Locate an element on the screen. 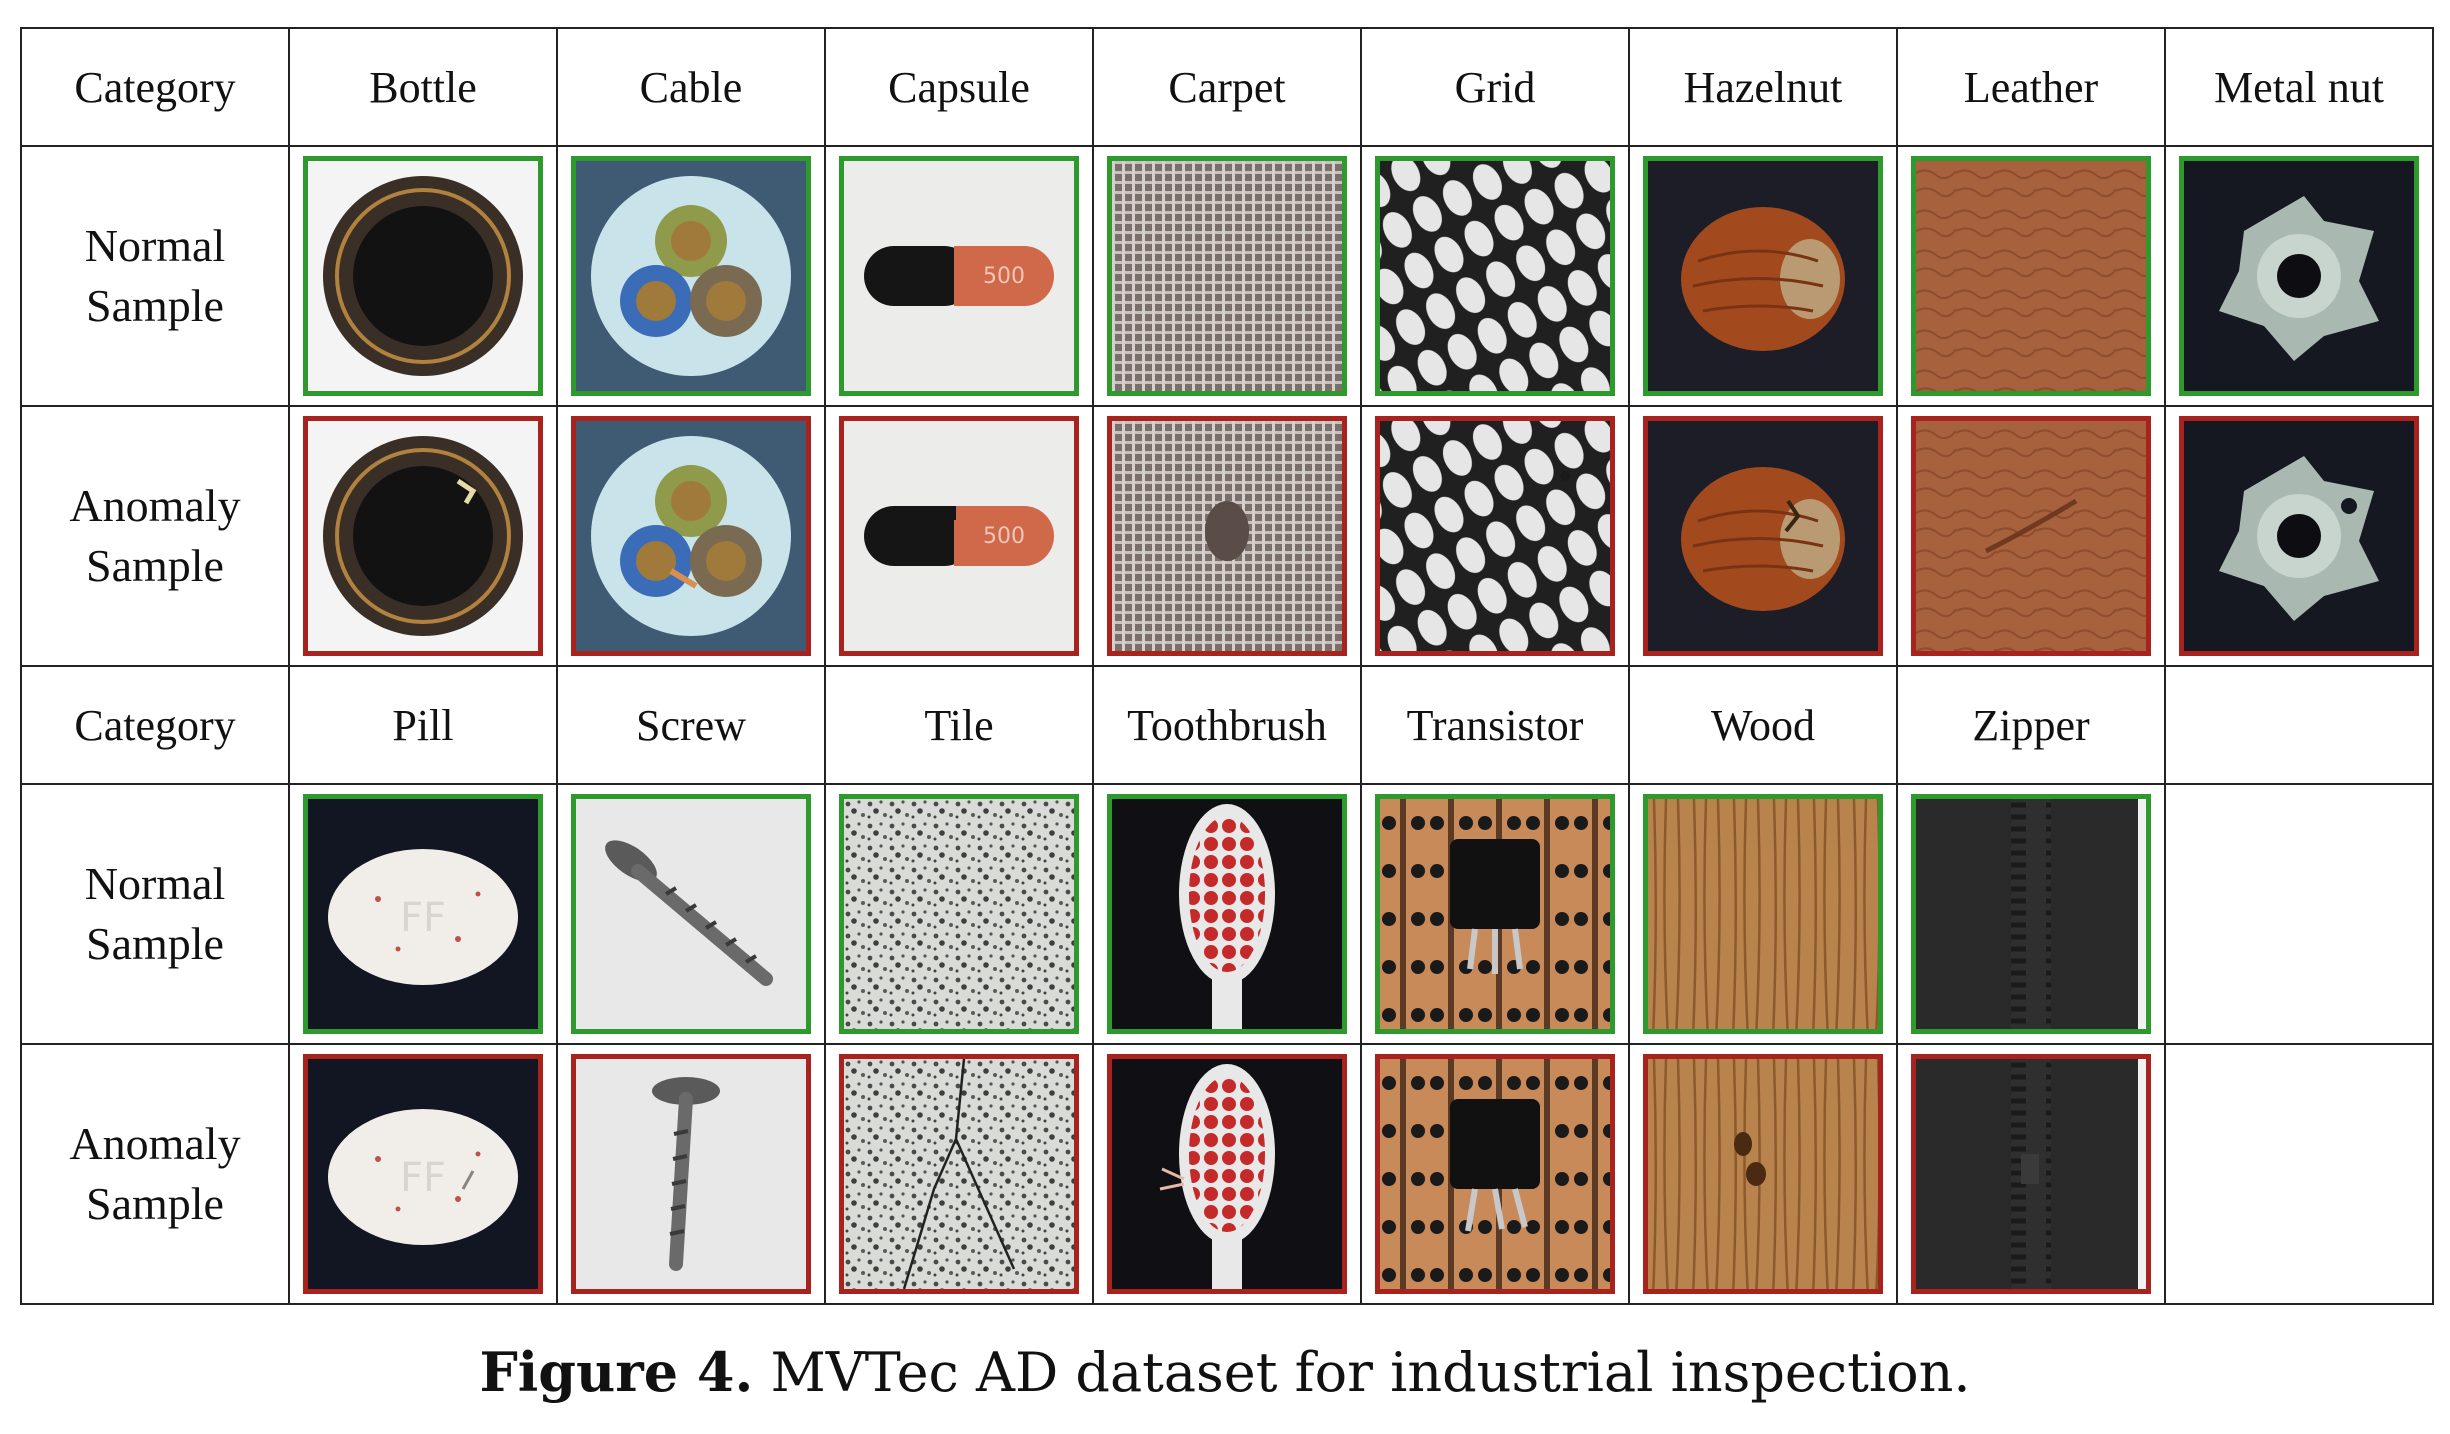 The image size is (2450, 1434). wood-anomaly-image is located at coordinates (1763, 1174).